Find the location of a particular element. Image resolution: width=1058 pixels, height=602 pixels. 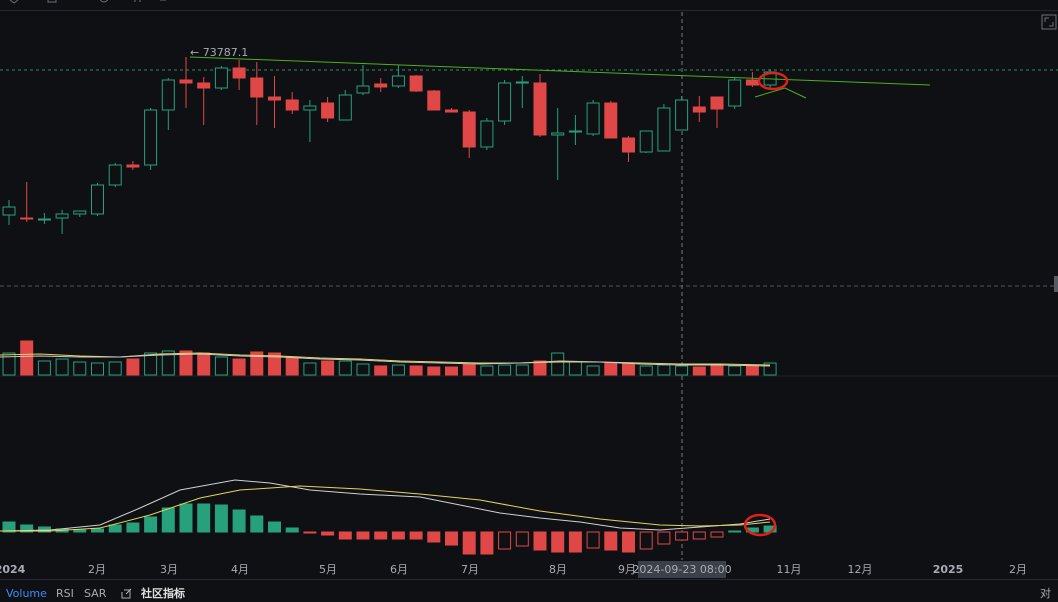

x-axis-label: 7月 is located at coordinates (470, 569).